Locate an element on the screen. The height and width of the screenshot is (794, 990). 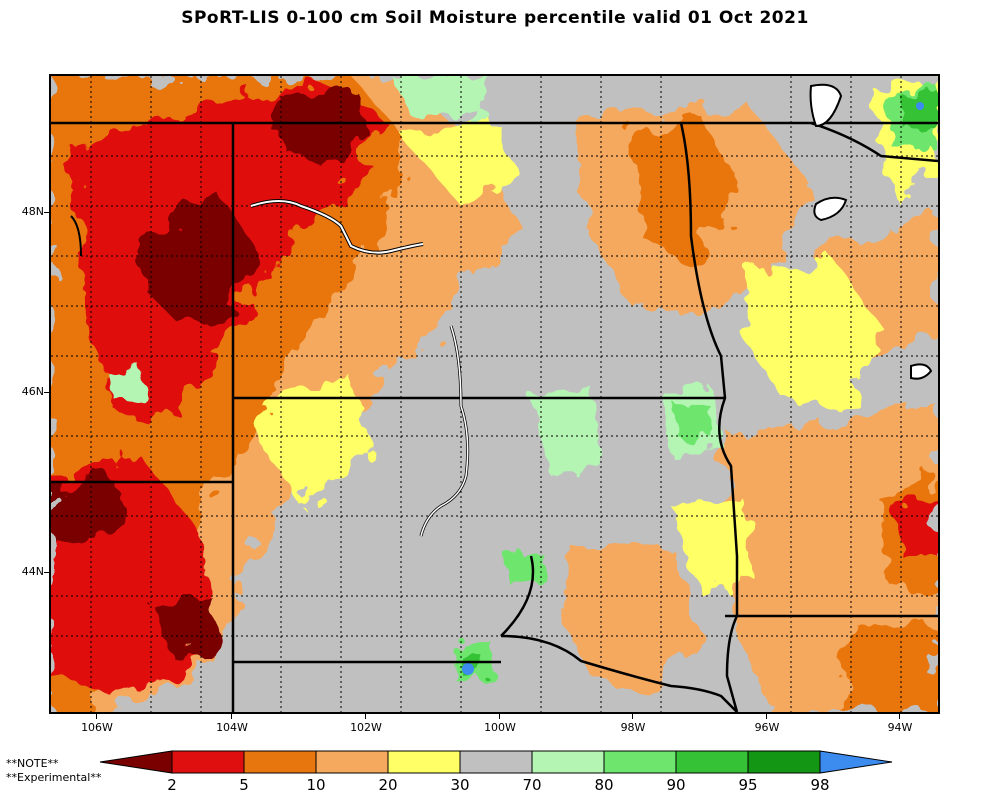
lat-label: 48N is located at coordinates (32, 211).